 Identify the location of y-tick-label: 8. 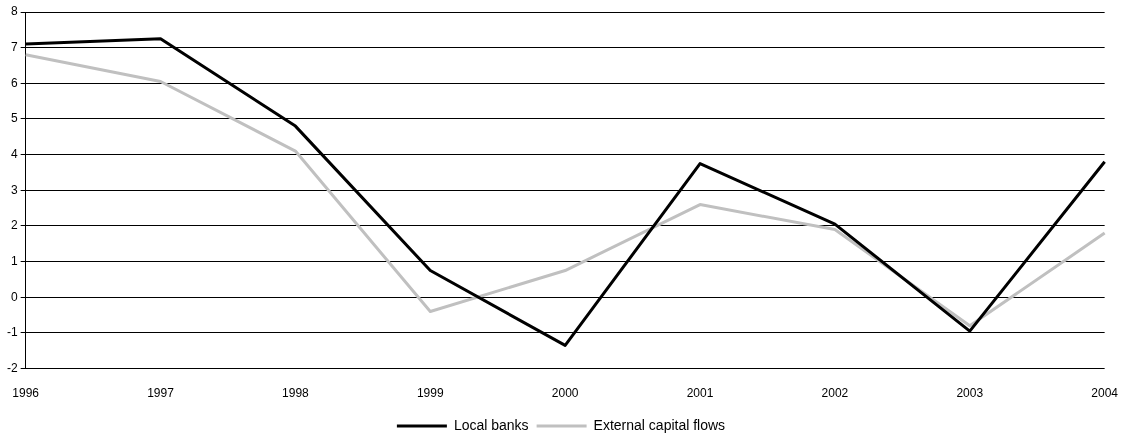
(14, 11).